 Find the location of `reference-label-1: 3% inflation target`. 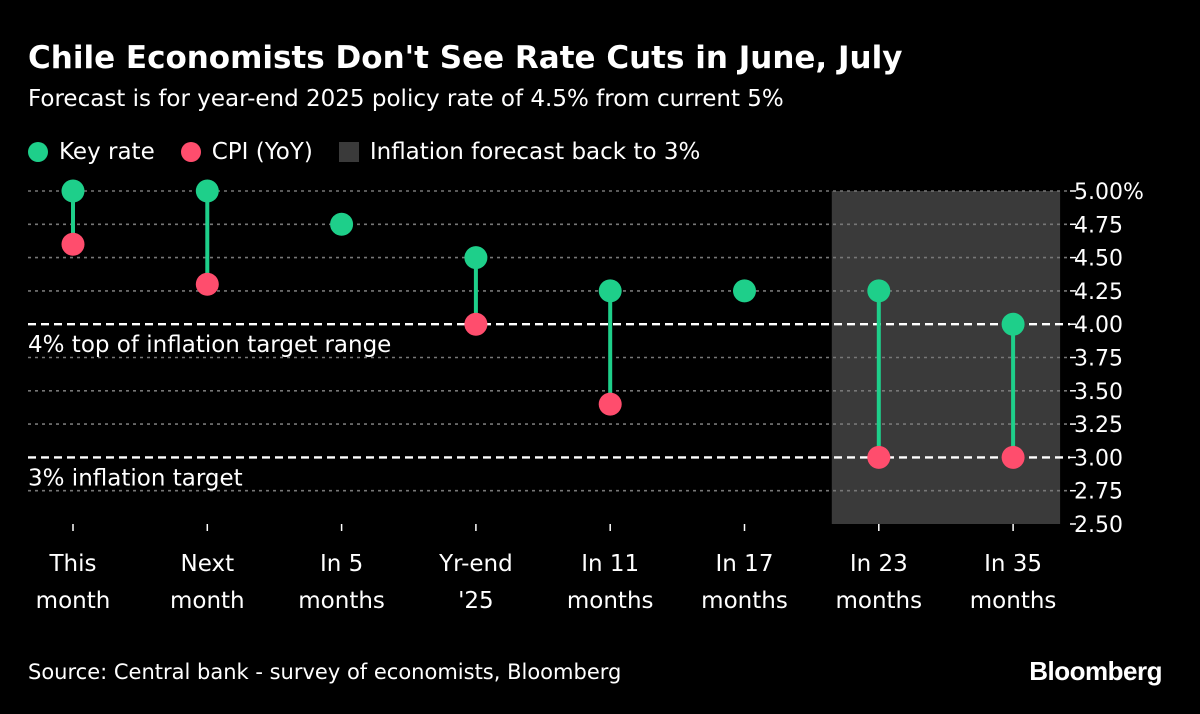

reference-label-1: 3% inflation target is located at coordinates (135, 478).